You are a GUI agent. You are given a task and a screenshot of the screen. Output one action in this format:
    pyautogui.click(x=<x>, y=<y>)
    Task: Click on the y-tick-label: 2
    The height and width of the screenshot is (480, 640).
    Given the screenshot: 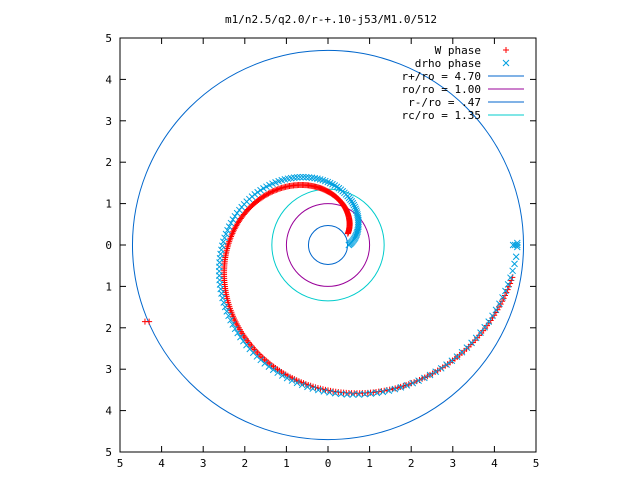 What is the action you would take?
    pyautogui.click(x=108, y=328)
    